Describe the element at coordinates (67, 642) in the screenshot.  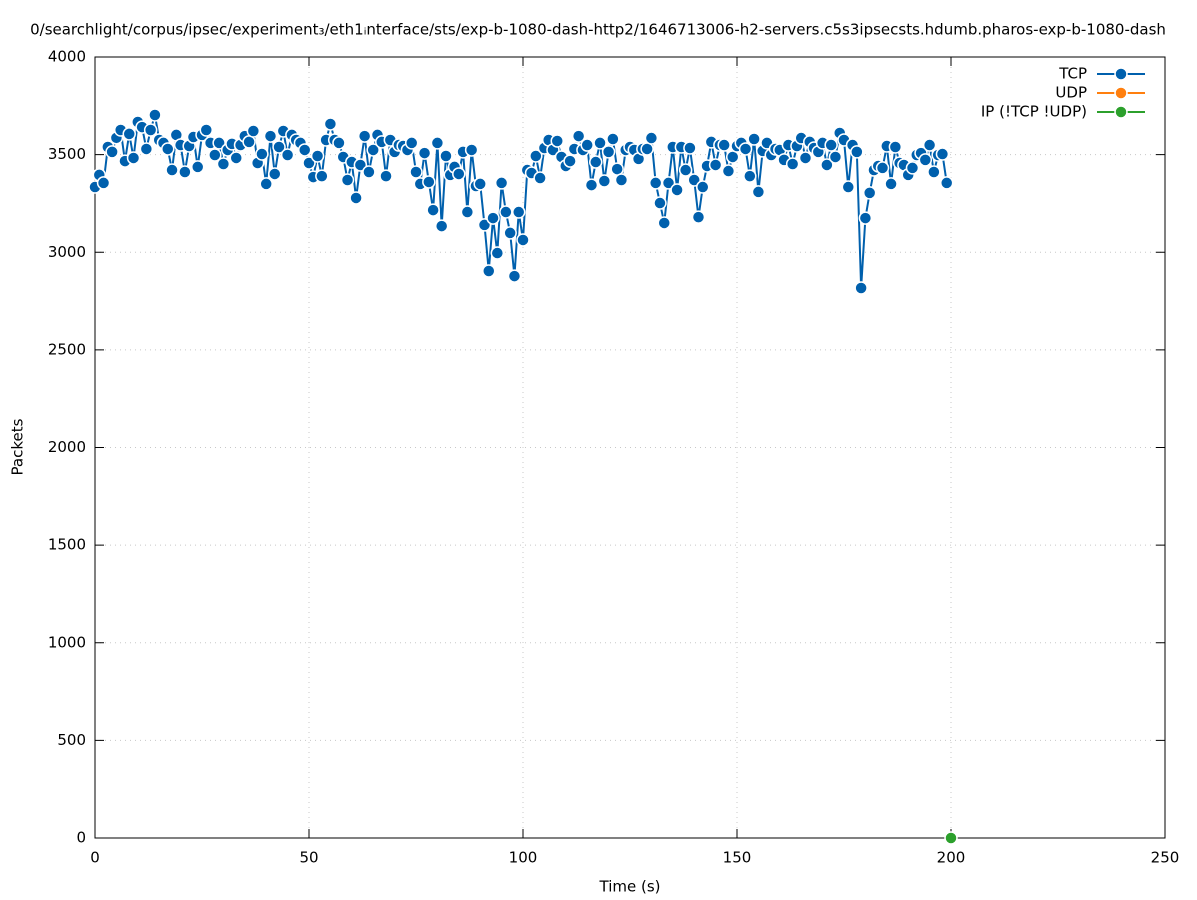
I see `y-tick-label: 1000` at that location.